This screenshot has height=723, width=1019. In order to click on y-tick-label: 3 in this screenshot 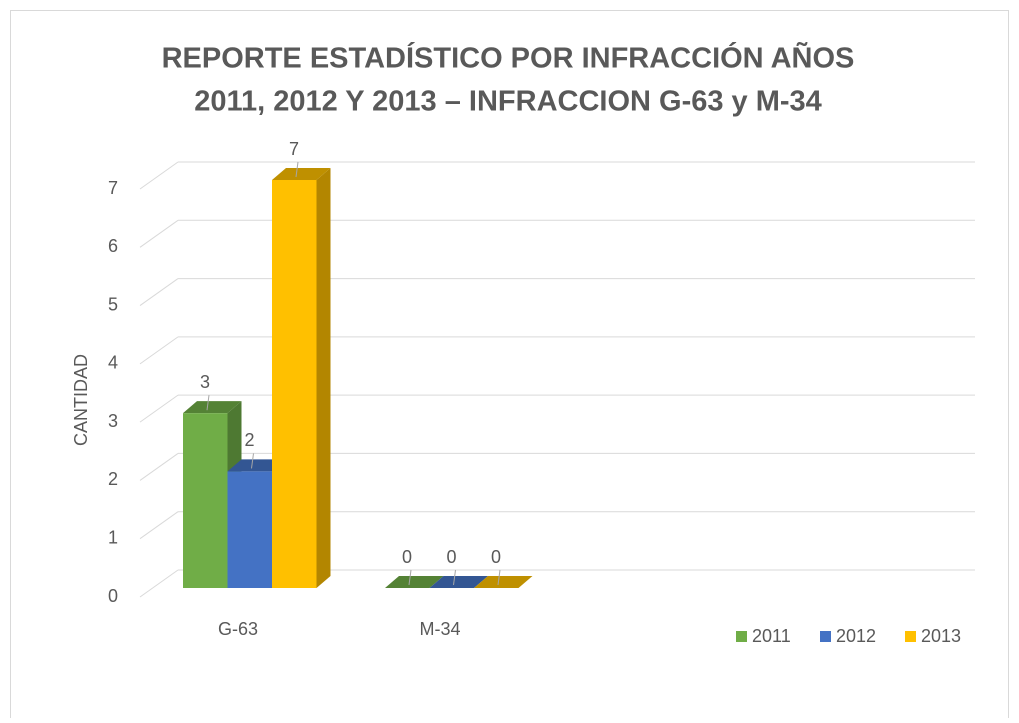, I will do `click(113, 421)`.